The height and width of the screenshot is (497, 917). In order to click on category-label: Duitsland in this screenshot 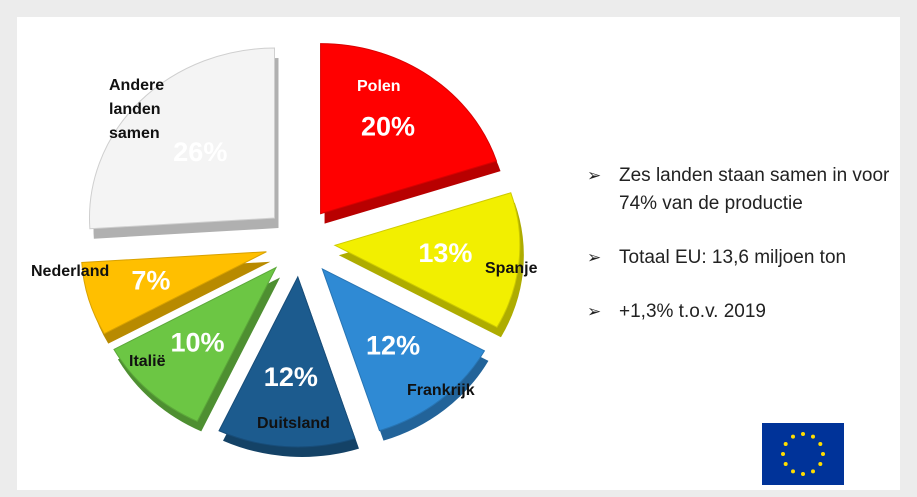, I will do `click(293, 423)`.